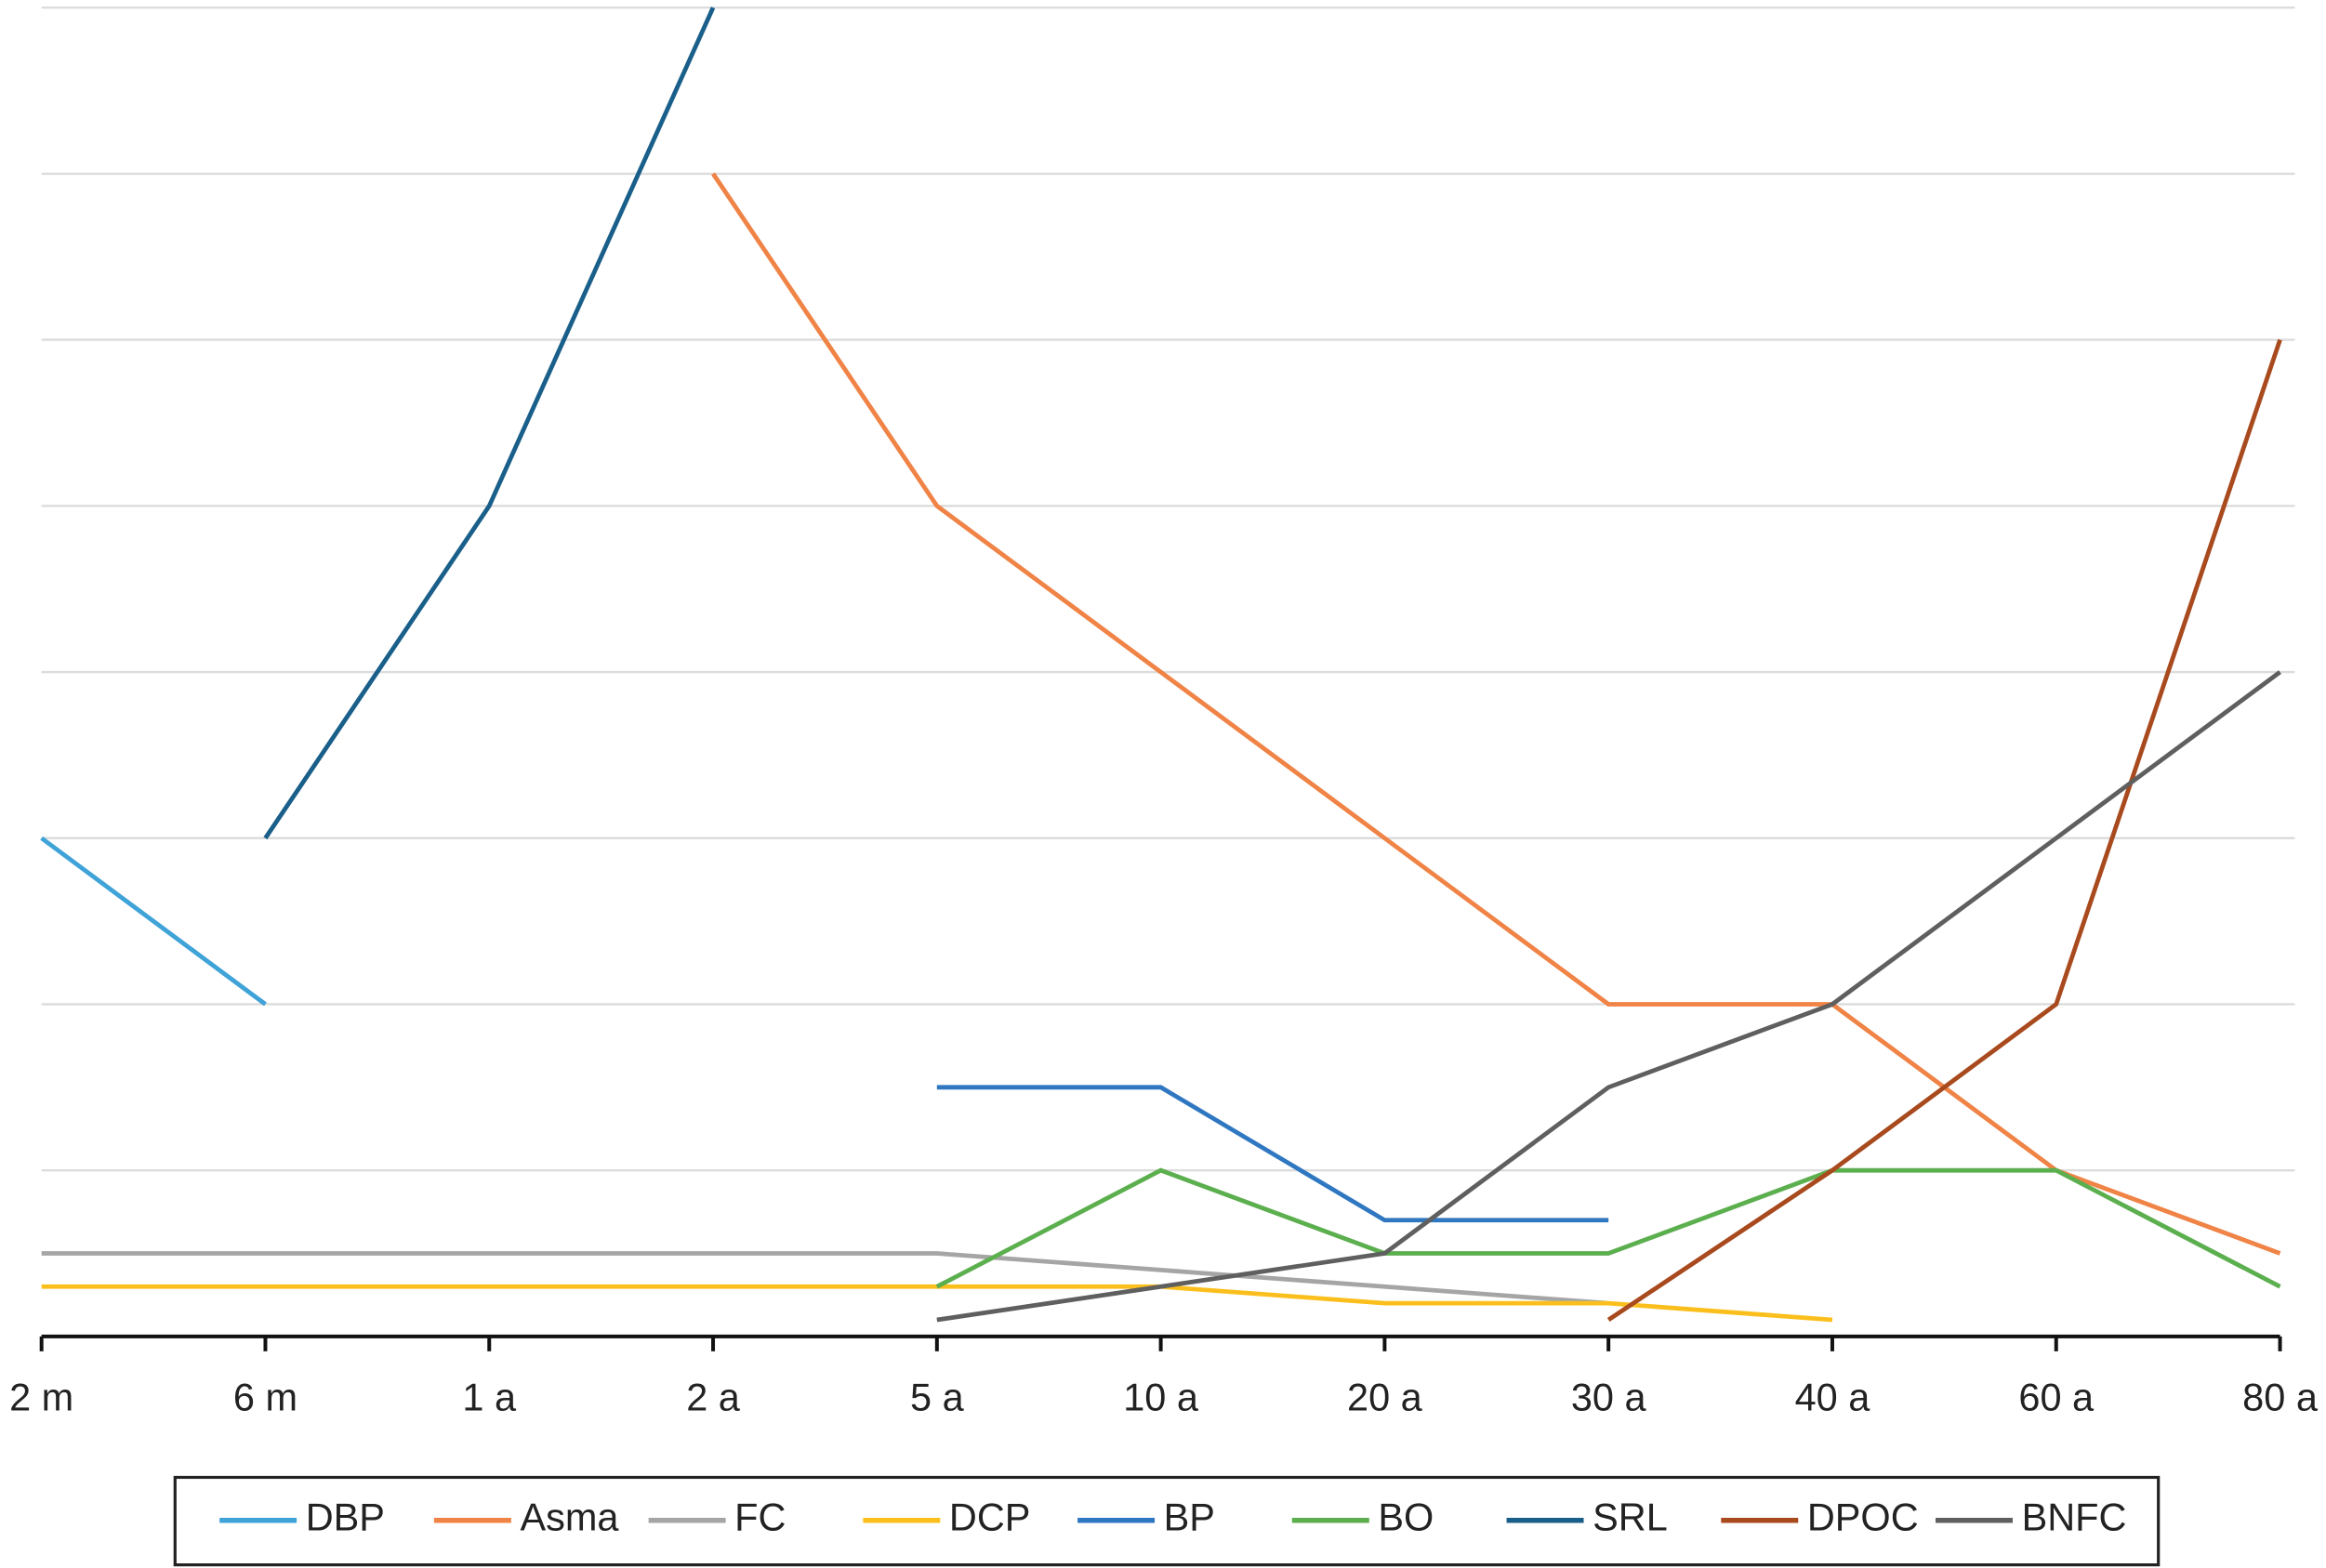 Image resolution: width=2326 pixels, height=1568 pixels. I want to click on legend-label: DCP, so click(990, 1517).